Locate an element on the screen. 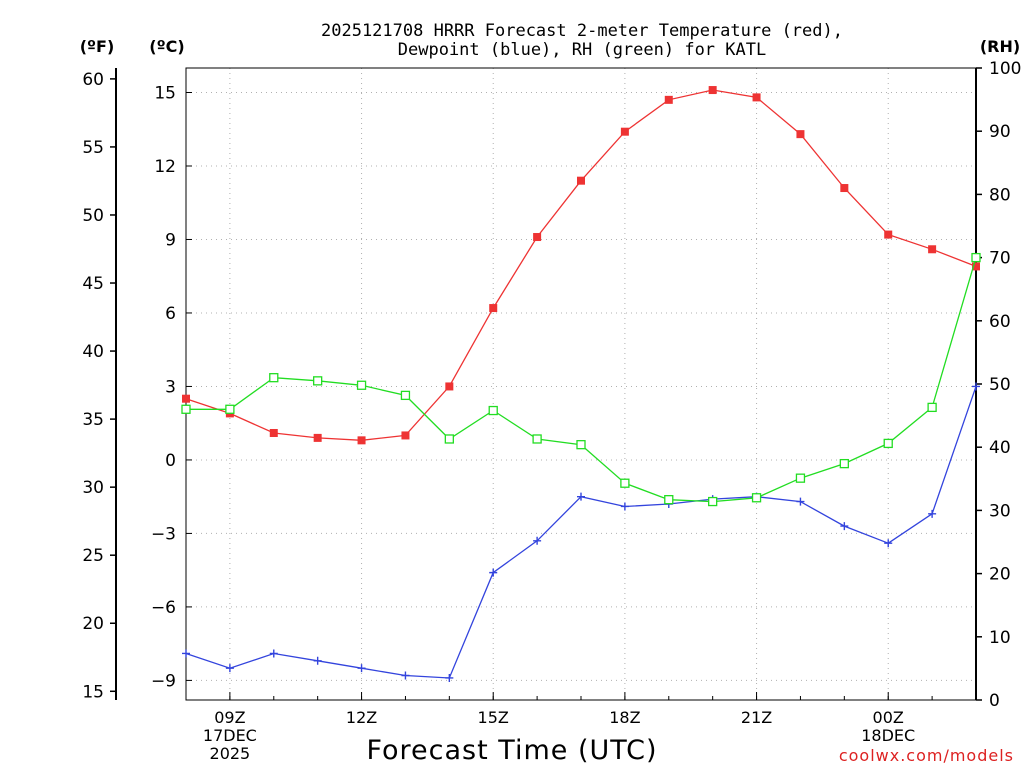 This screenshot has height=768, width=1024. fahrenheit-tick-label: 60 is located at coordinates (93, 80).